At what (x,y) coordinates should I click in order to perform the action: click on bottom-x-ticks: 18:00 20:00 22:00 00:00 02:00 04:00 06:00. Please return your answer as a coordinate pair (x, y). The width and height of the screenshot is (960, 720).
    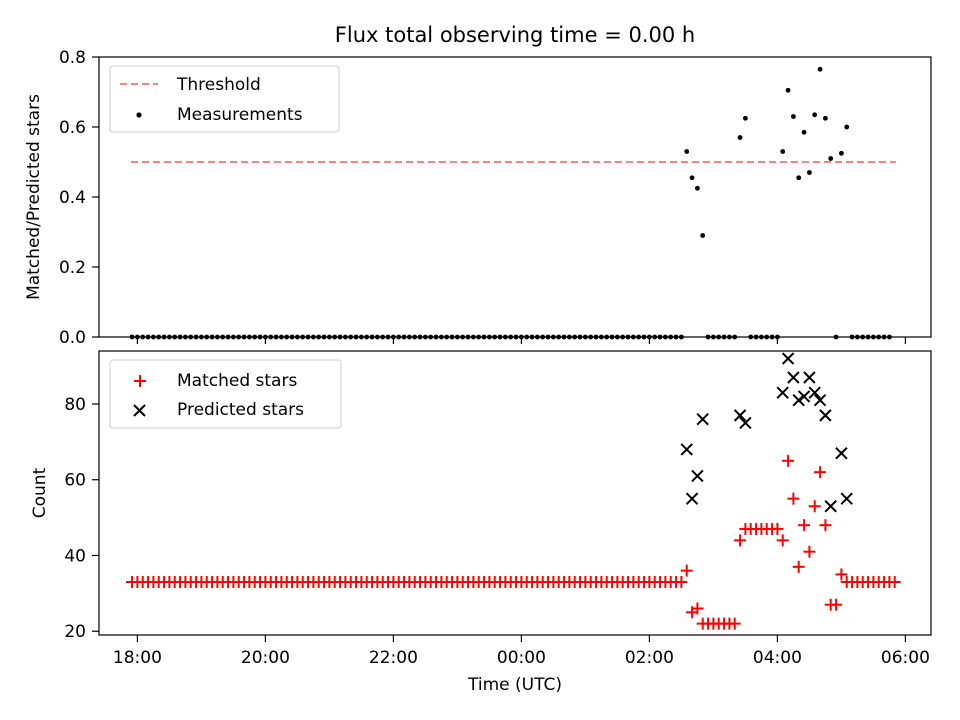
    Looking at the image, I should click on (521, 651).